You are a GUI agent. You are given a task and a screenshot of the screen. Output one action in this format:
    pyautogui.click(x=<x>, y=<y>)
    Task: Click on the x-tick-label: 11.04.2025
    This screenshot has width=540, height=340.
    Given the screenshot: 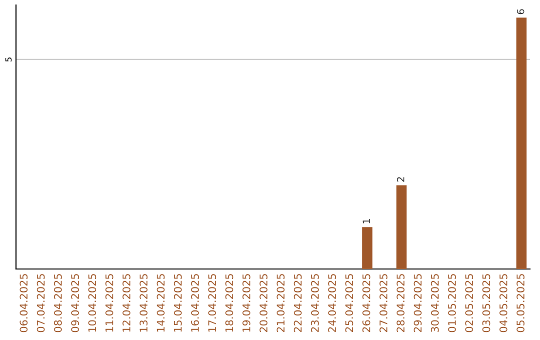 What is the action you would take?
    pyautogui.click(x=109, y=303)
    